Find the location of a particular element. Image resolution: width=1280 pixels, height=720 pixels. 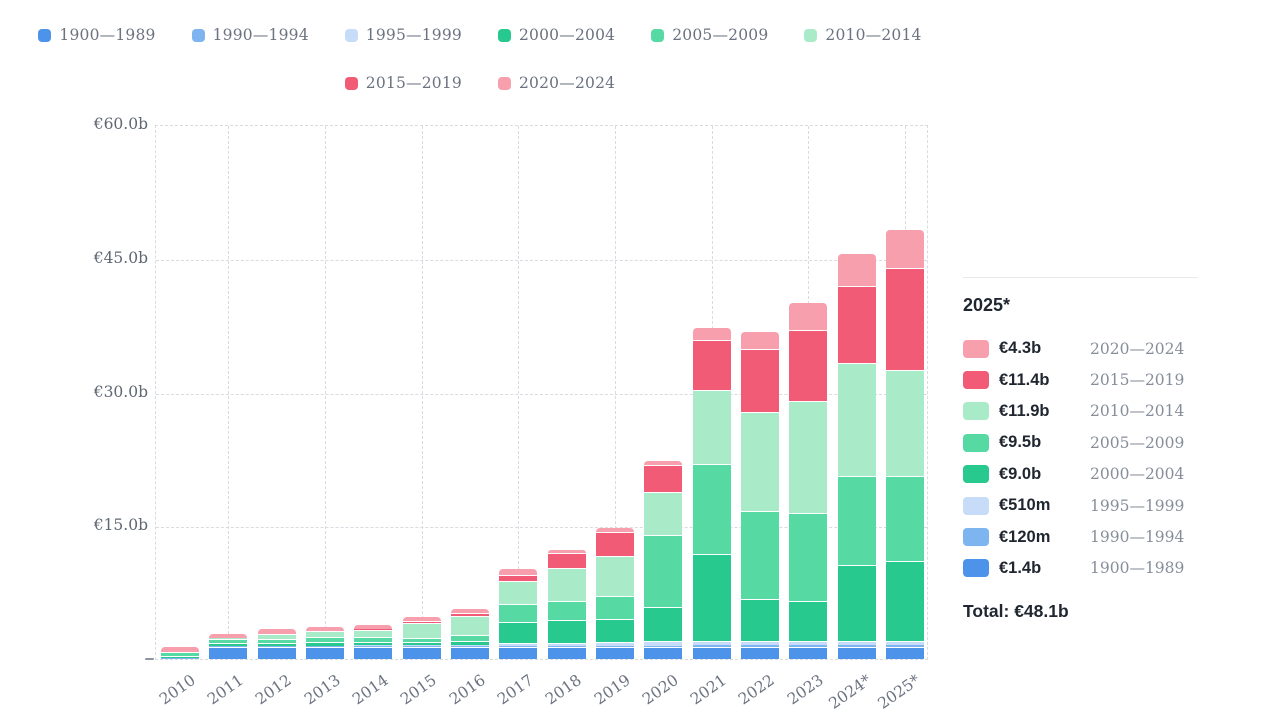

bar-2022 is located at coordinates (759, 495).